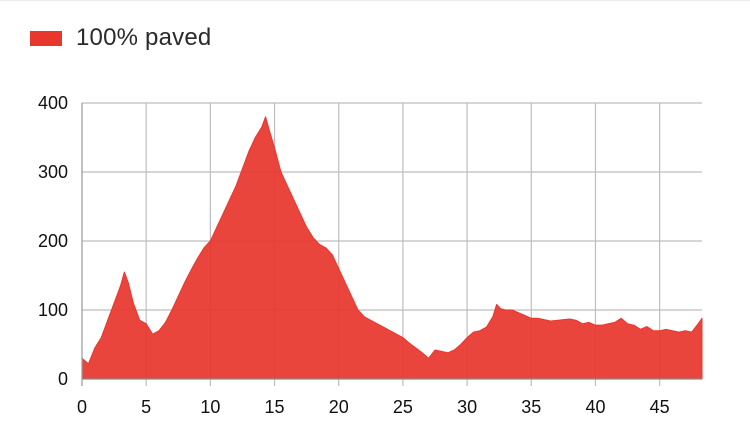 Image resolution: width=750 pixels, height=440 pixels. I want to click on y-tick-label: 0, so click(63, 379).